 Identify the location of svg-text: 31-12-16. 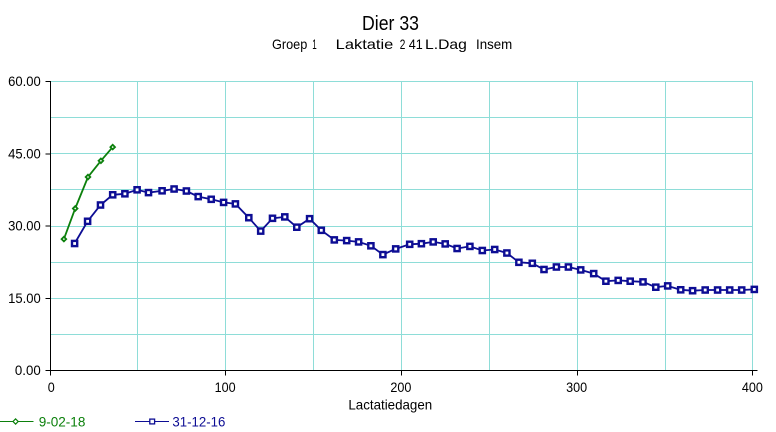
(198, 422).